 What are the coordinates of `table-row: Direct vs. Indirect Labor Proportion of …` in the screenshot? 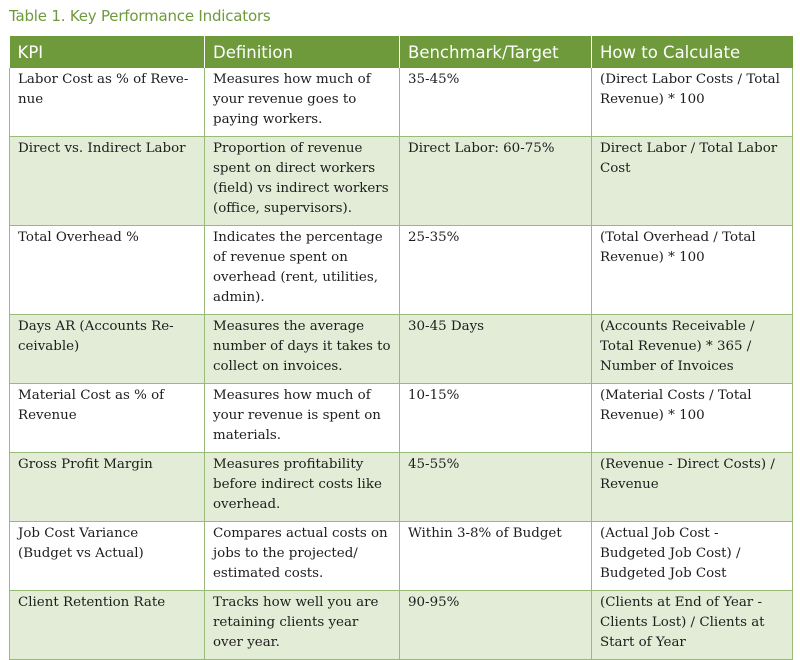 It's located at (401, 181).